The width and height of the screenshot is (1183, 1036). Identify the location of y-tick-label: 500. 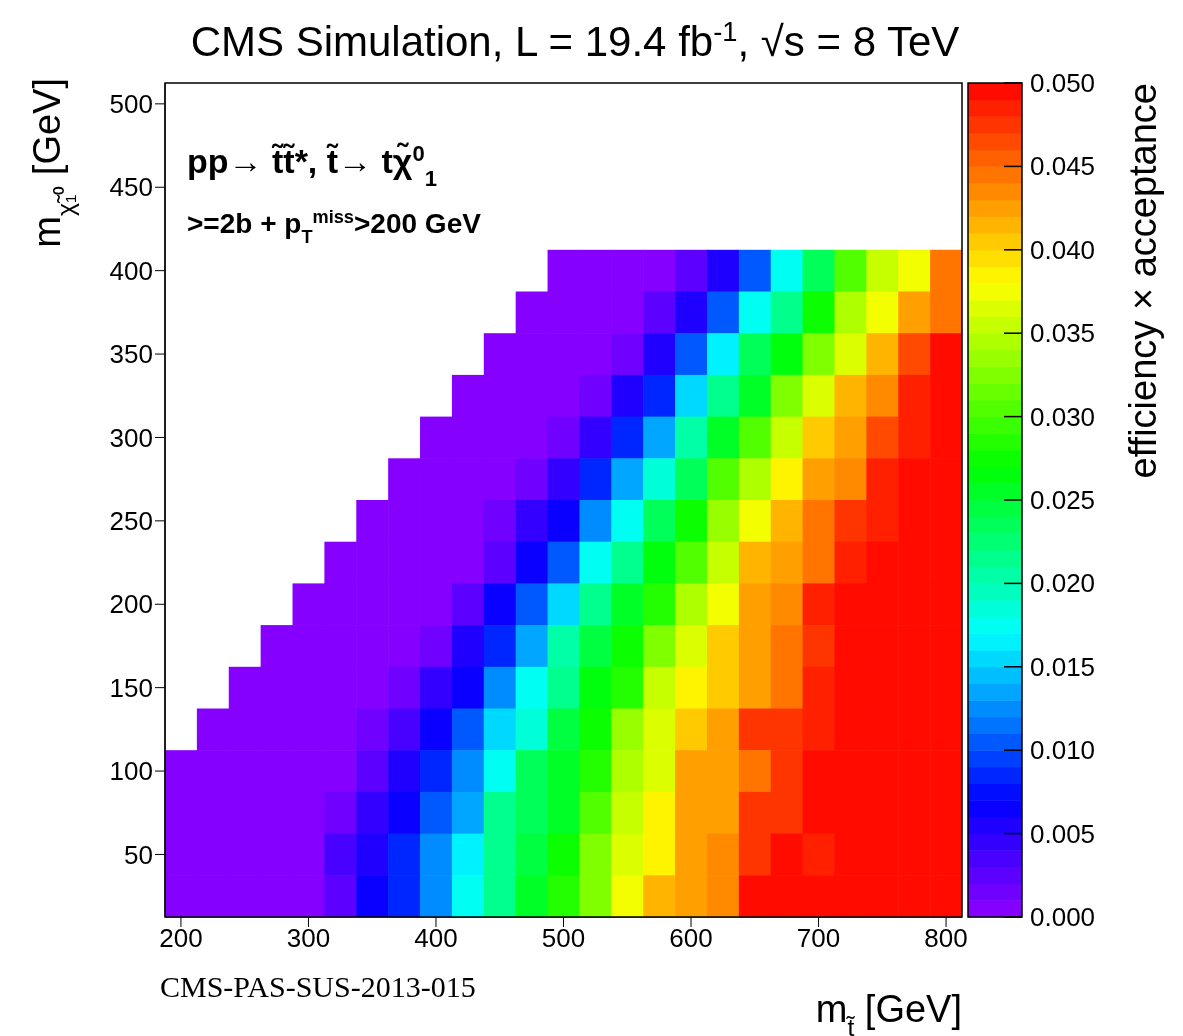
(131, 104).